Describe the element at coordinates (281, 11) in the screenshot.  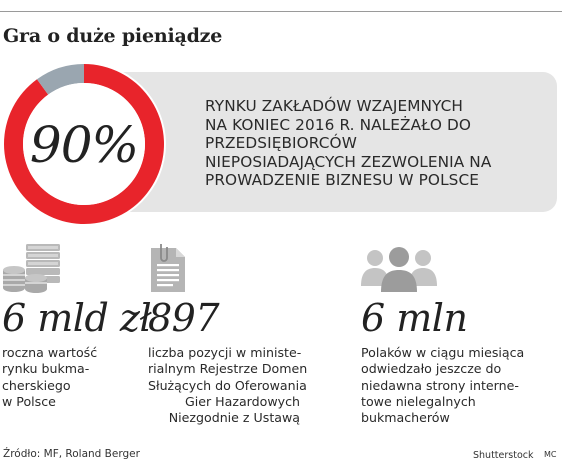
I see `top-rule` at that location.